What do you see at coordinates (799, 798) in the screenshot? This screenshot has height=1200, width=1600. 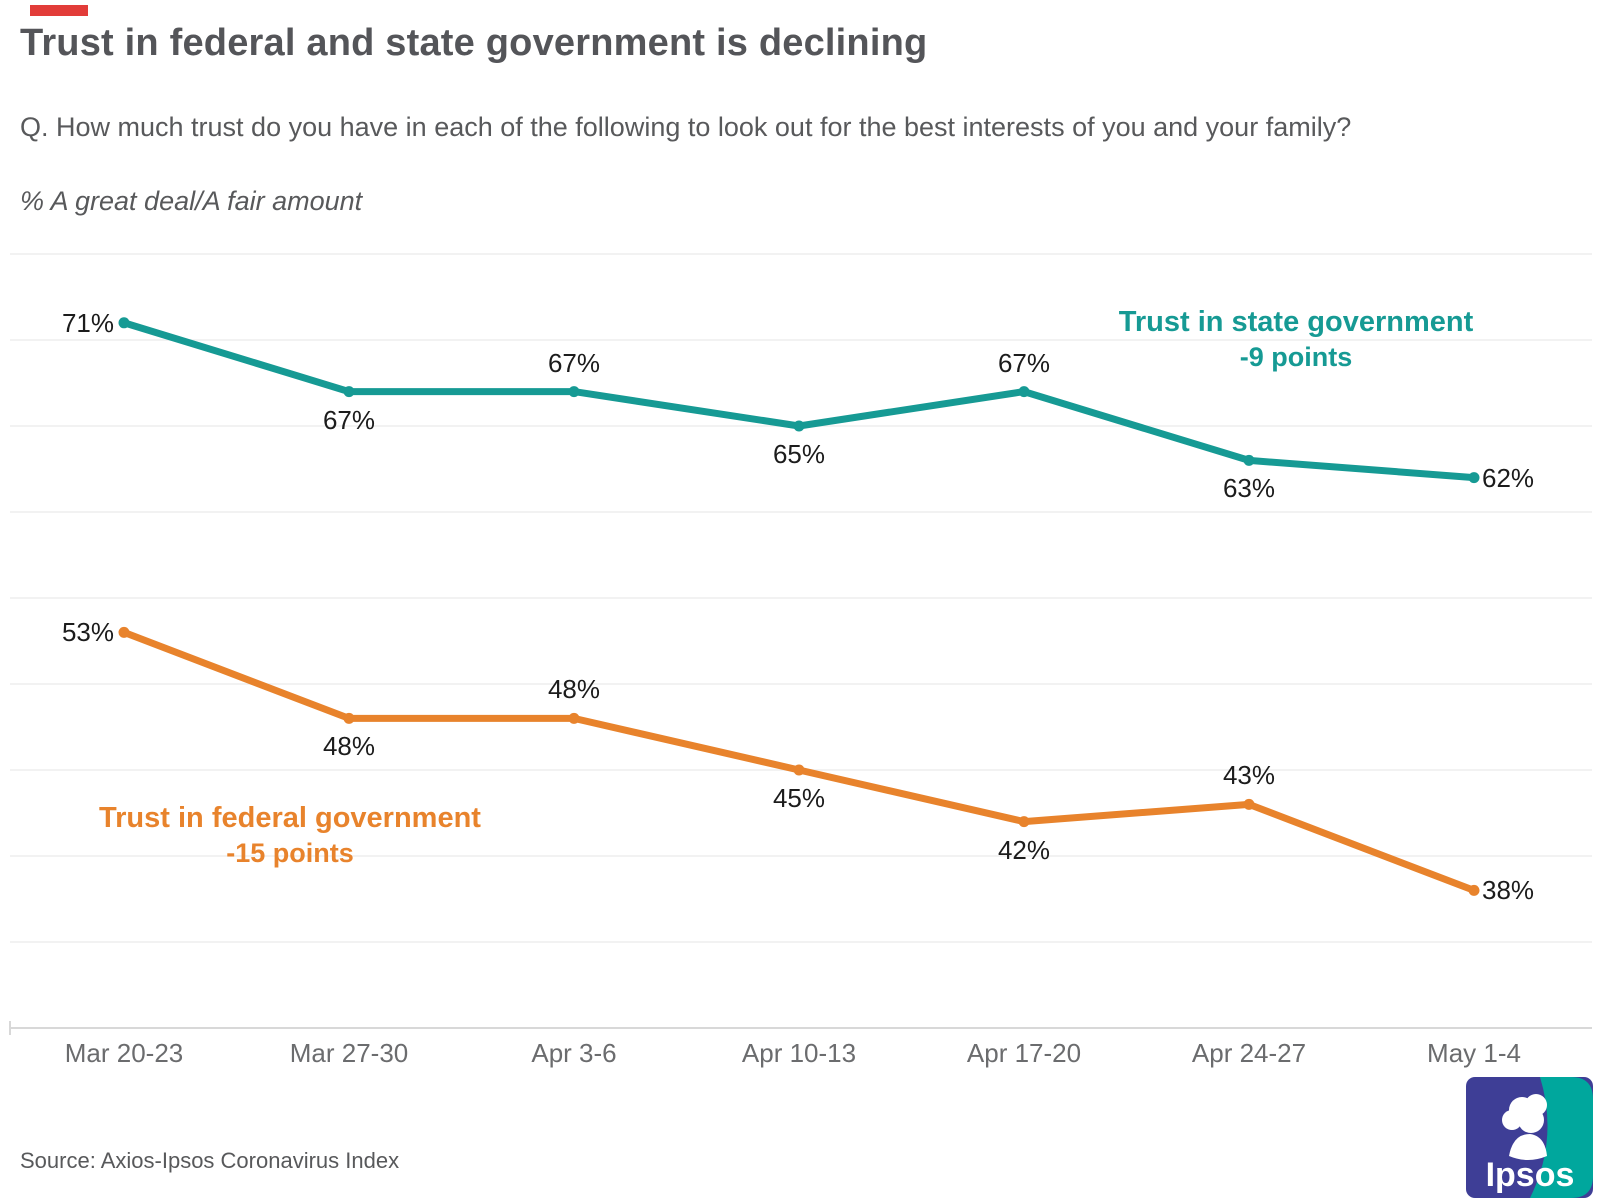 I see `data-label-federal-3: 45%` at bounding box center [799, 798].